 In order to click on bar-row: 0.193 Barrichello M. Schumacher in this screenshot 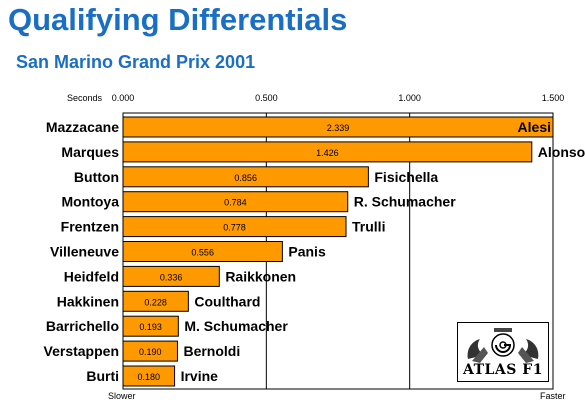, I will do `click(167, 326)`.